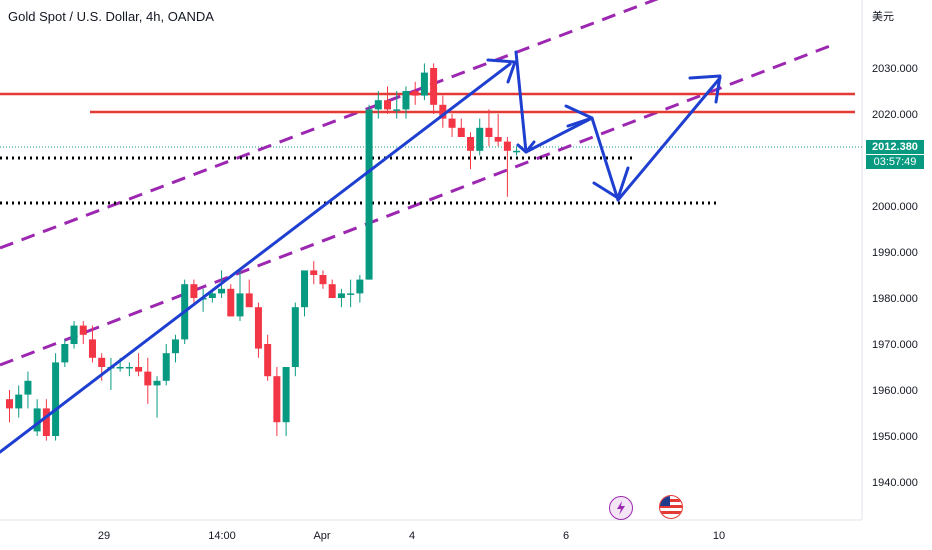  Describe the element at coordinates (566, 536) in the screenshot. I see `x-tick-label: 6` at that location.